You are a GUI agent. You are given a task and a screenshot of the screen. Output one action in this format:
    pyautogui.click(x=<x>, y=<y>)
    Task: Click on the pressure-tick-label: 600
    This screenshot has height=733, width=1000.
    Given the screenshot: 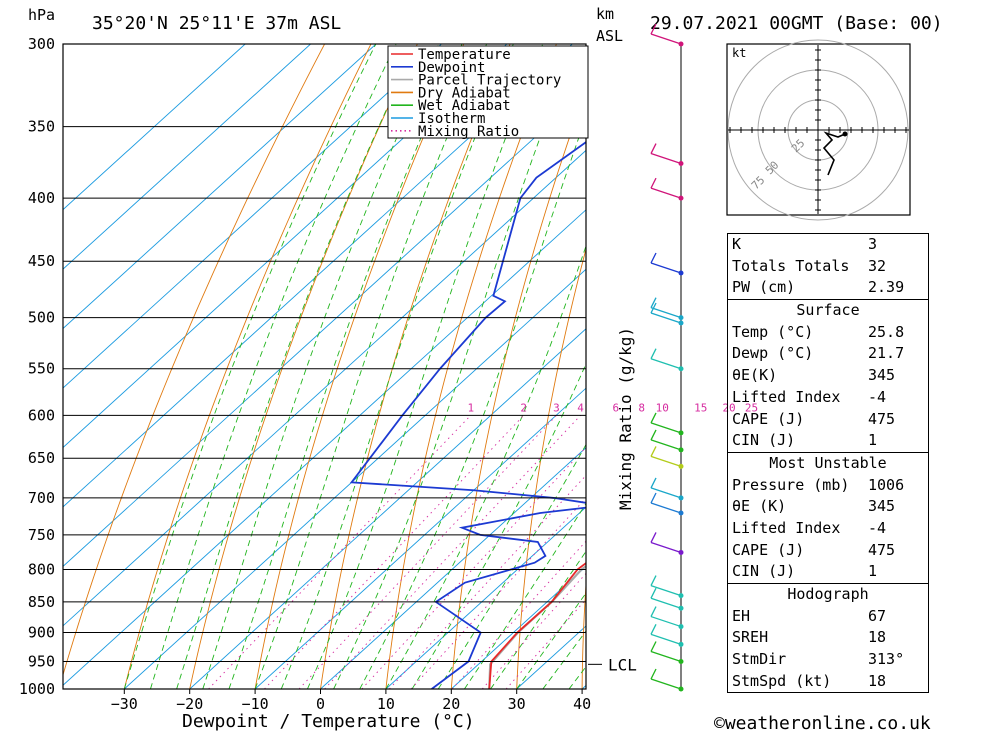 What is the action you would take?
    pyautogui.click(x=41, y=415)
    